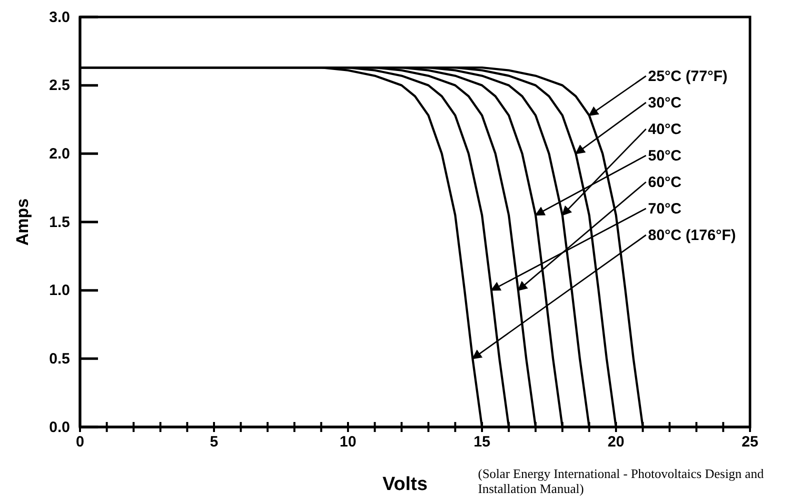 The height and width of the screenshot is (504, 801). I want to click on annotation: 50°C, so click(665, 156).